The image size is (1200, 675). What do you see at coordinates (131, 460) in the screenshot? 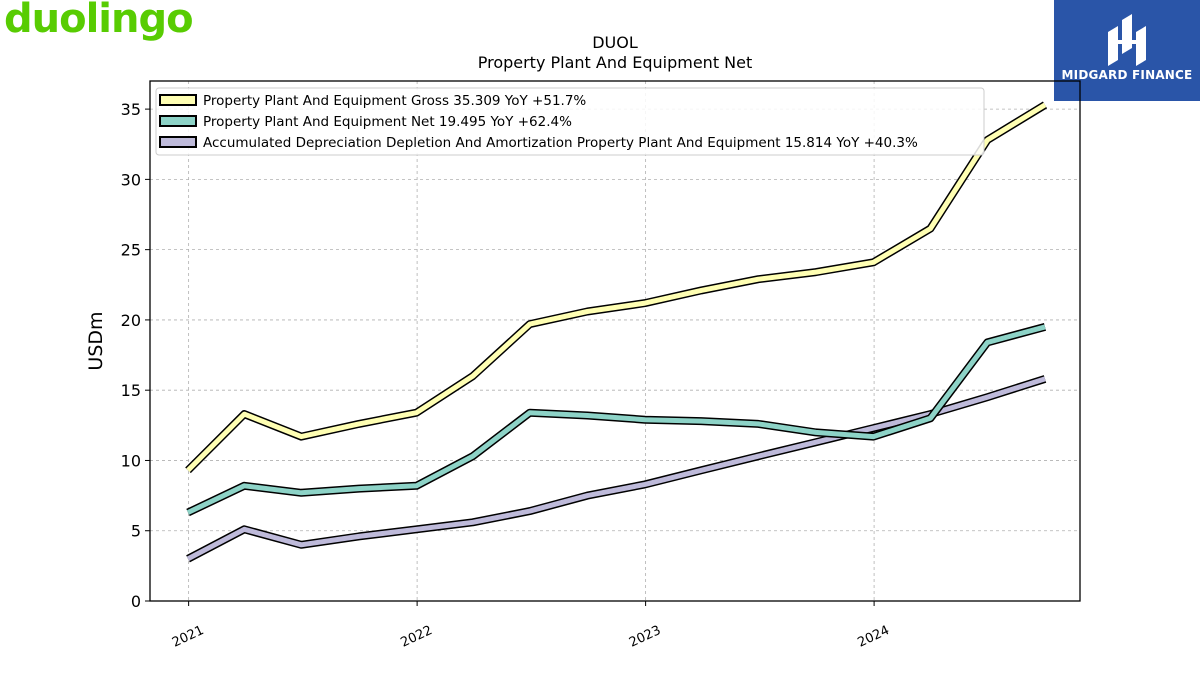
I see `y-tick-label: 10` at bounding box center [131, 460].